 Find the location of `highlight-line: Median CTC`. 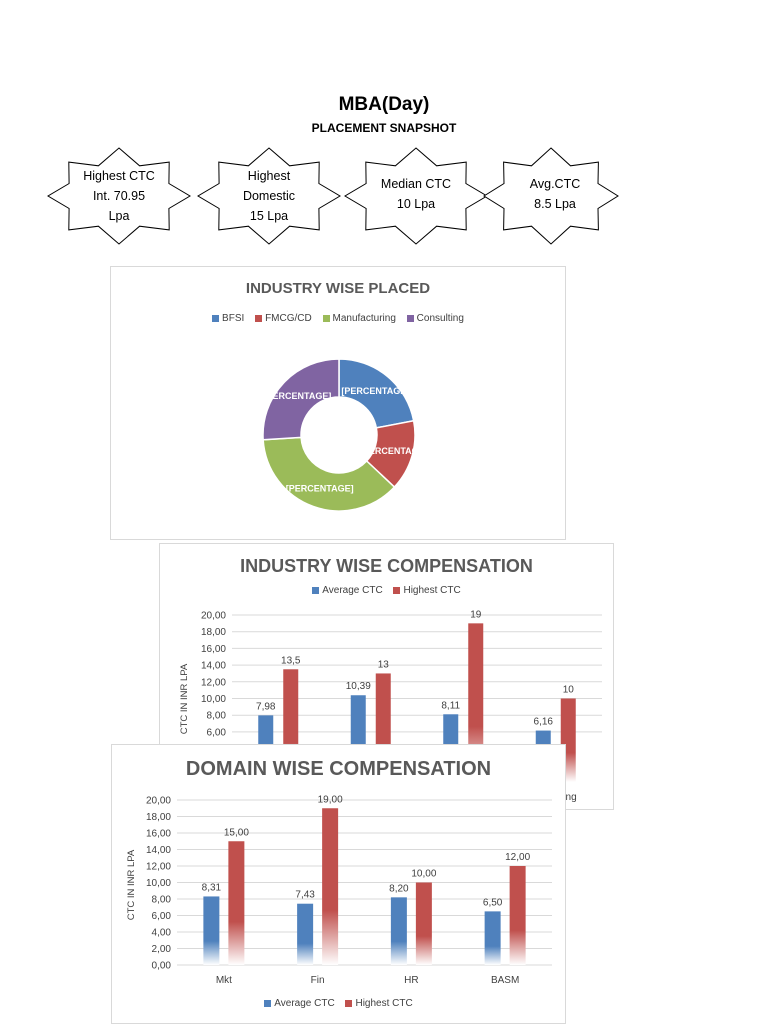

highlight-line: Median CTC is located at coordinates (416, 184).